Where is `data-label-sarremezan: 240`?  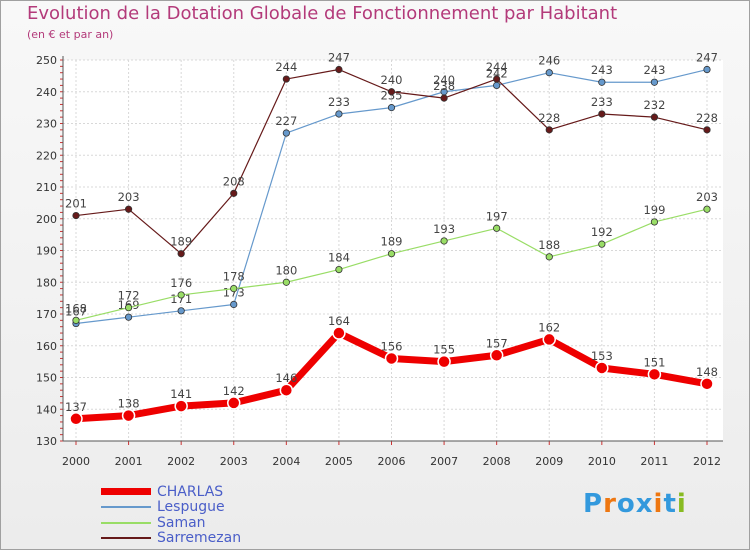
data-label-sarremezan: 240 is located at coordinates (392, 80).